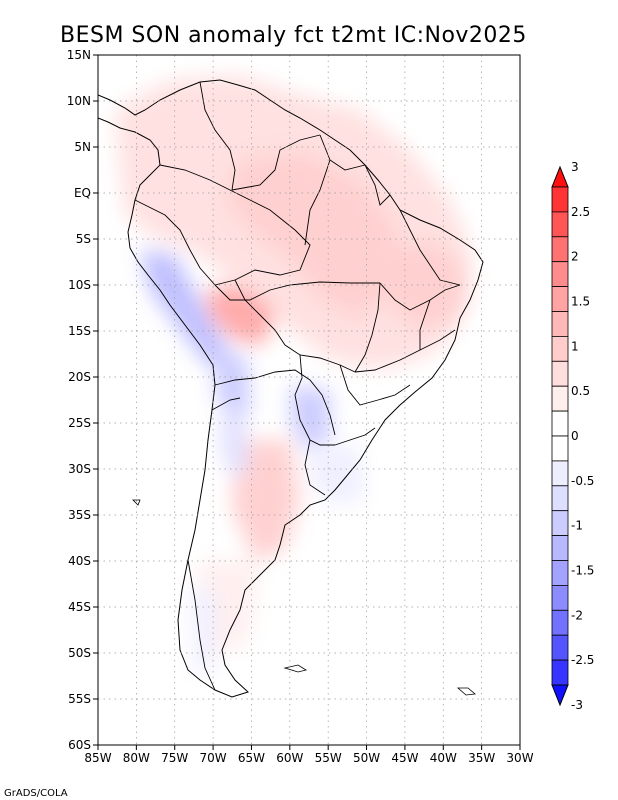 This screenshot has width=618, height=800. Describe the element at coordinates (582, 571) in the screenshot. I see `colorbar-label: -1.5` at that location.